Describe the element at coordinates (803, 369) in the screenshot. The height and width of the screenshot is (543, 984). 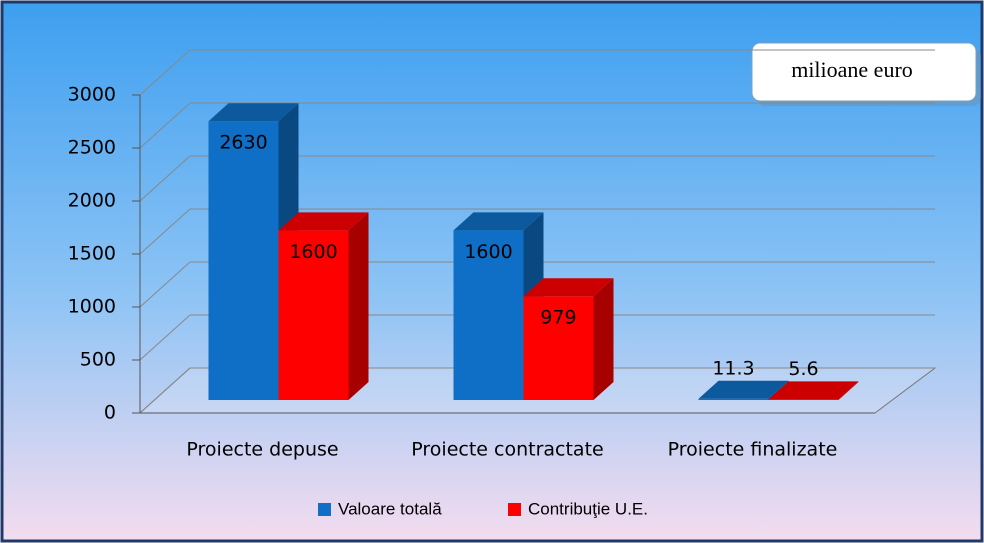
I see `data-label: 5.6` at that location.